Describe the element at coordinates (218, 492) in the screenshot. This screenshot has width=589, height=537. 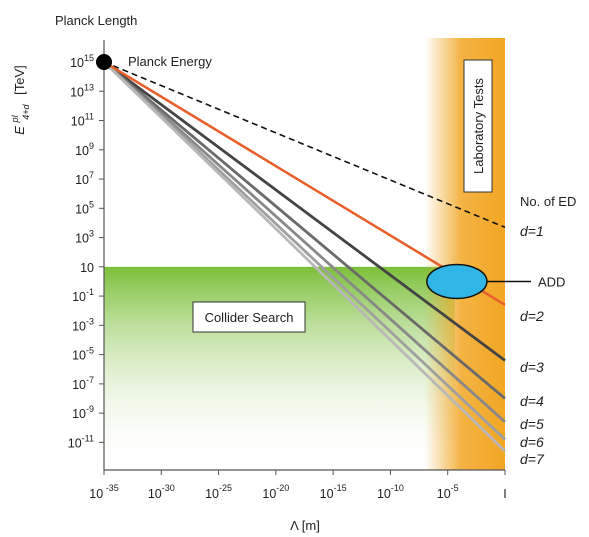
I see `x-tick-label: 10-25` at that location.